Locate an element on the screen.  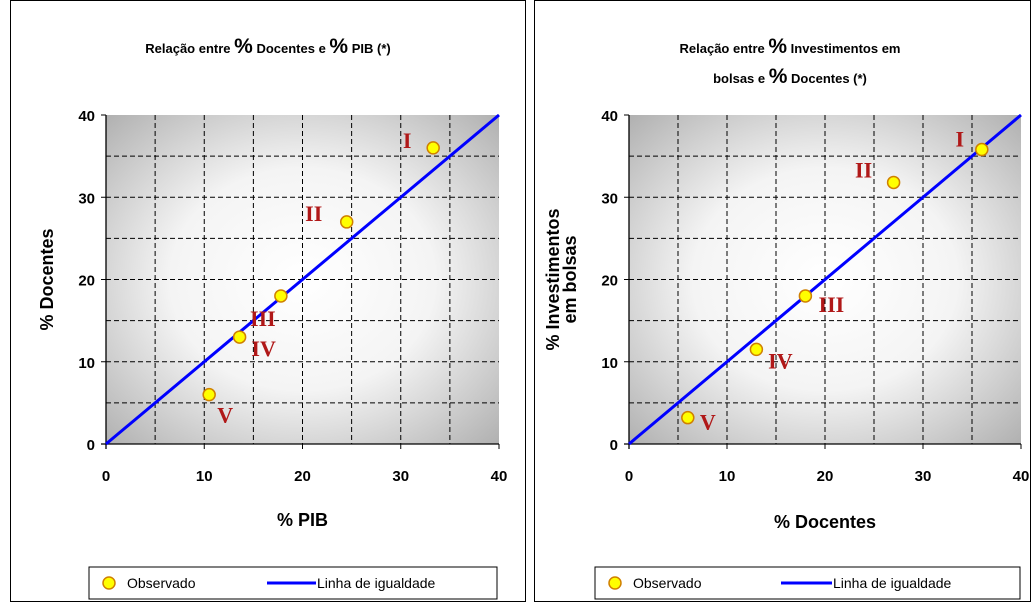
chart-title-line: Relação entre % Docentes e % PIB (*) is located at coordinates (267, 46).